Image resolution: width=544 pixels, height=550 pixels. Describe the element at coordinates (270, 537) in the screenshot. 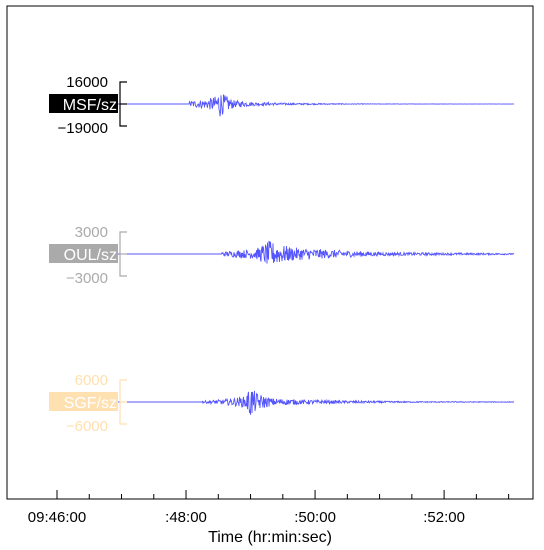

I see `x-axis-label: Time (hr:min:sec)` at that location.